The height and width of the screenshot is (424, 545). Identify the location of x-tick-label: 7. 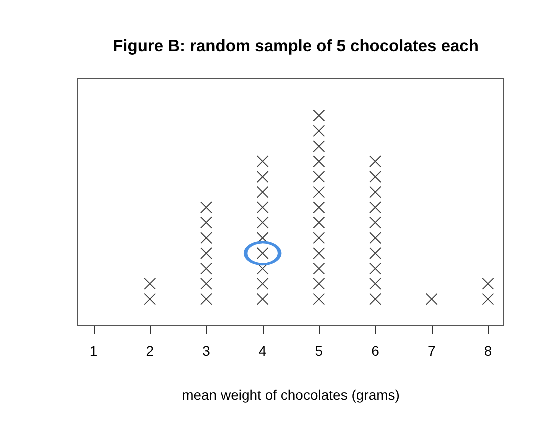
(432, 351).